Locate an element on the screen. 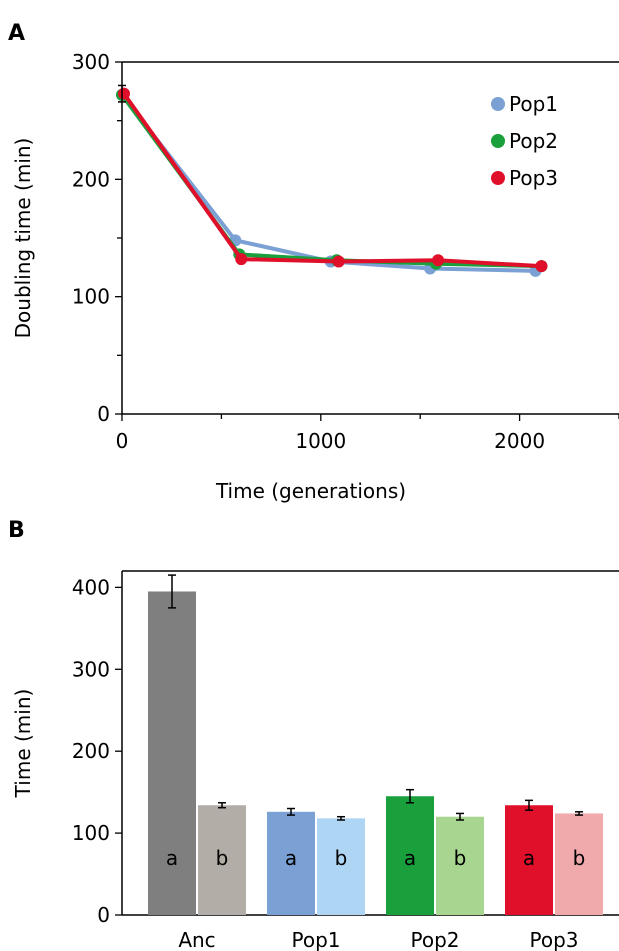  category-label: Pop1 is located at coordinates (315, 939).